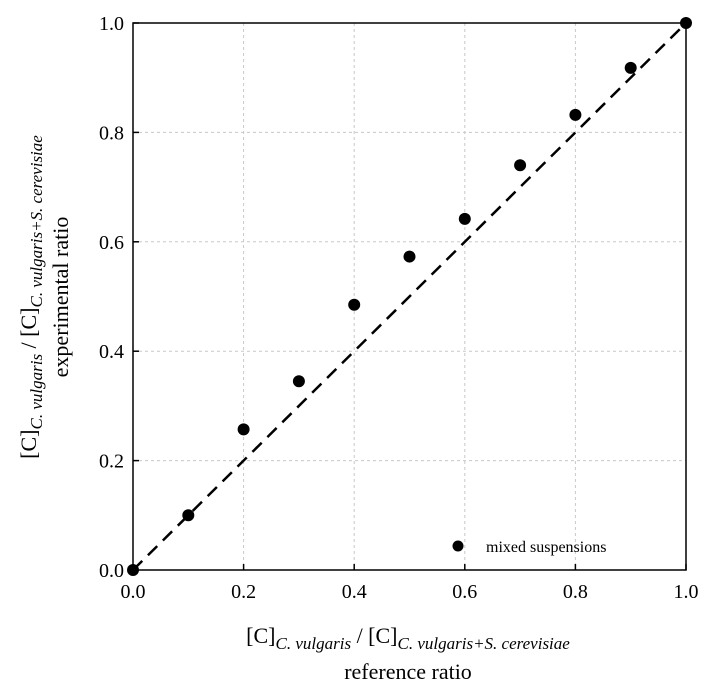 The image size is (712, 690). I want to click on y-tick-label: 0.2, so click(111, 462).